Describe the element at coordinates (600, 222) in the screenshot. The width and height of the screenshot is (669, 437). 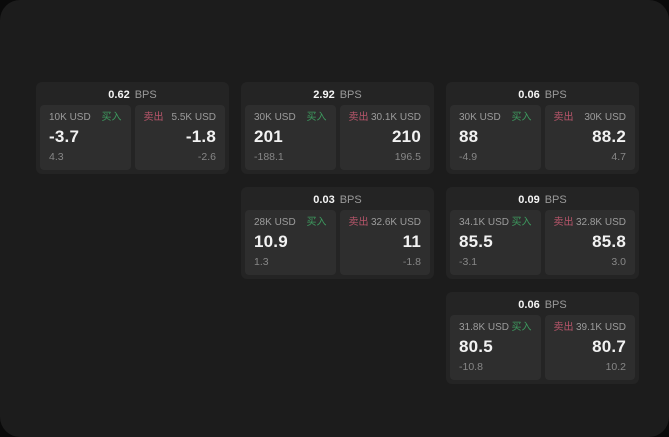
I see `sell-amount: 32.8K USD` at that location.